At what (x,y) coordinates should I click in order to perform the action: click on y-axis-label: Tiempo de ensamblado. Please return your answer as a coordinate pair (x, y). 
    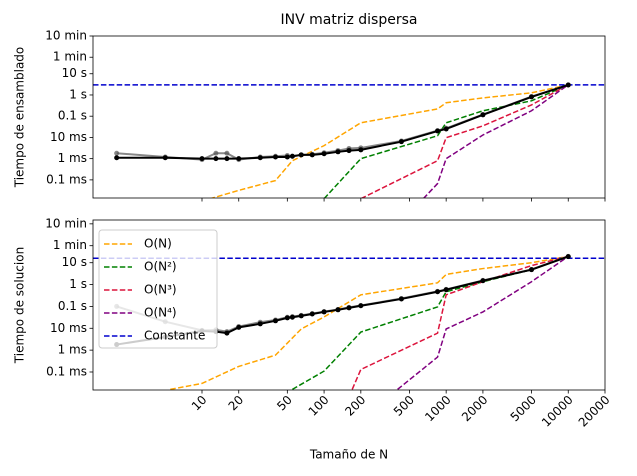
    Looking at the image, I should click on (20, 118).